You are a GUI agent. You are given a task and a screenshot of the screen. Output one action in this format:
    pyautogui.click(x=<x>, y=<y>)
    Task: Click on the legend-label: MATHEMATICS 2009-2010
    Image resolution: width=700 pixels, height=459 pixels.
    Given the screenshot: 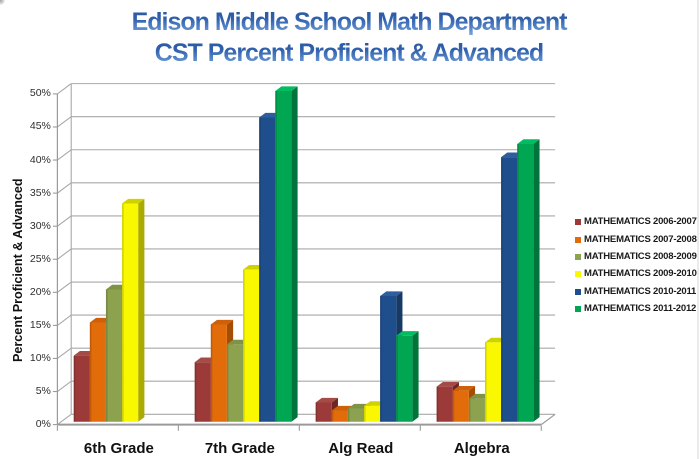 What is the action you would take?
    pyautogui.click(x=640, y=274)
    